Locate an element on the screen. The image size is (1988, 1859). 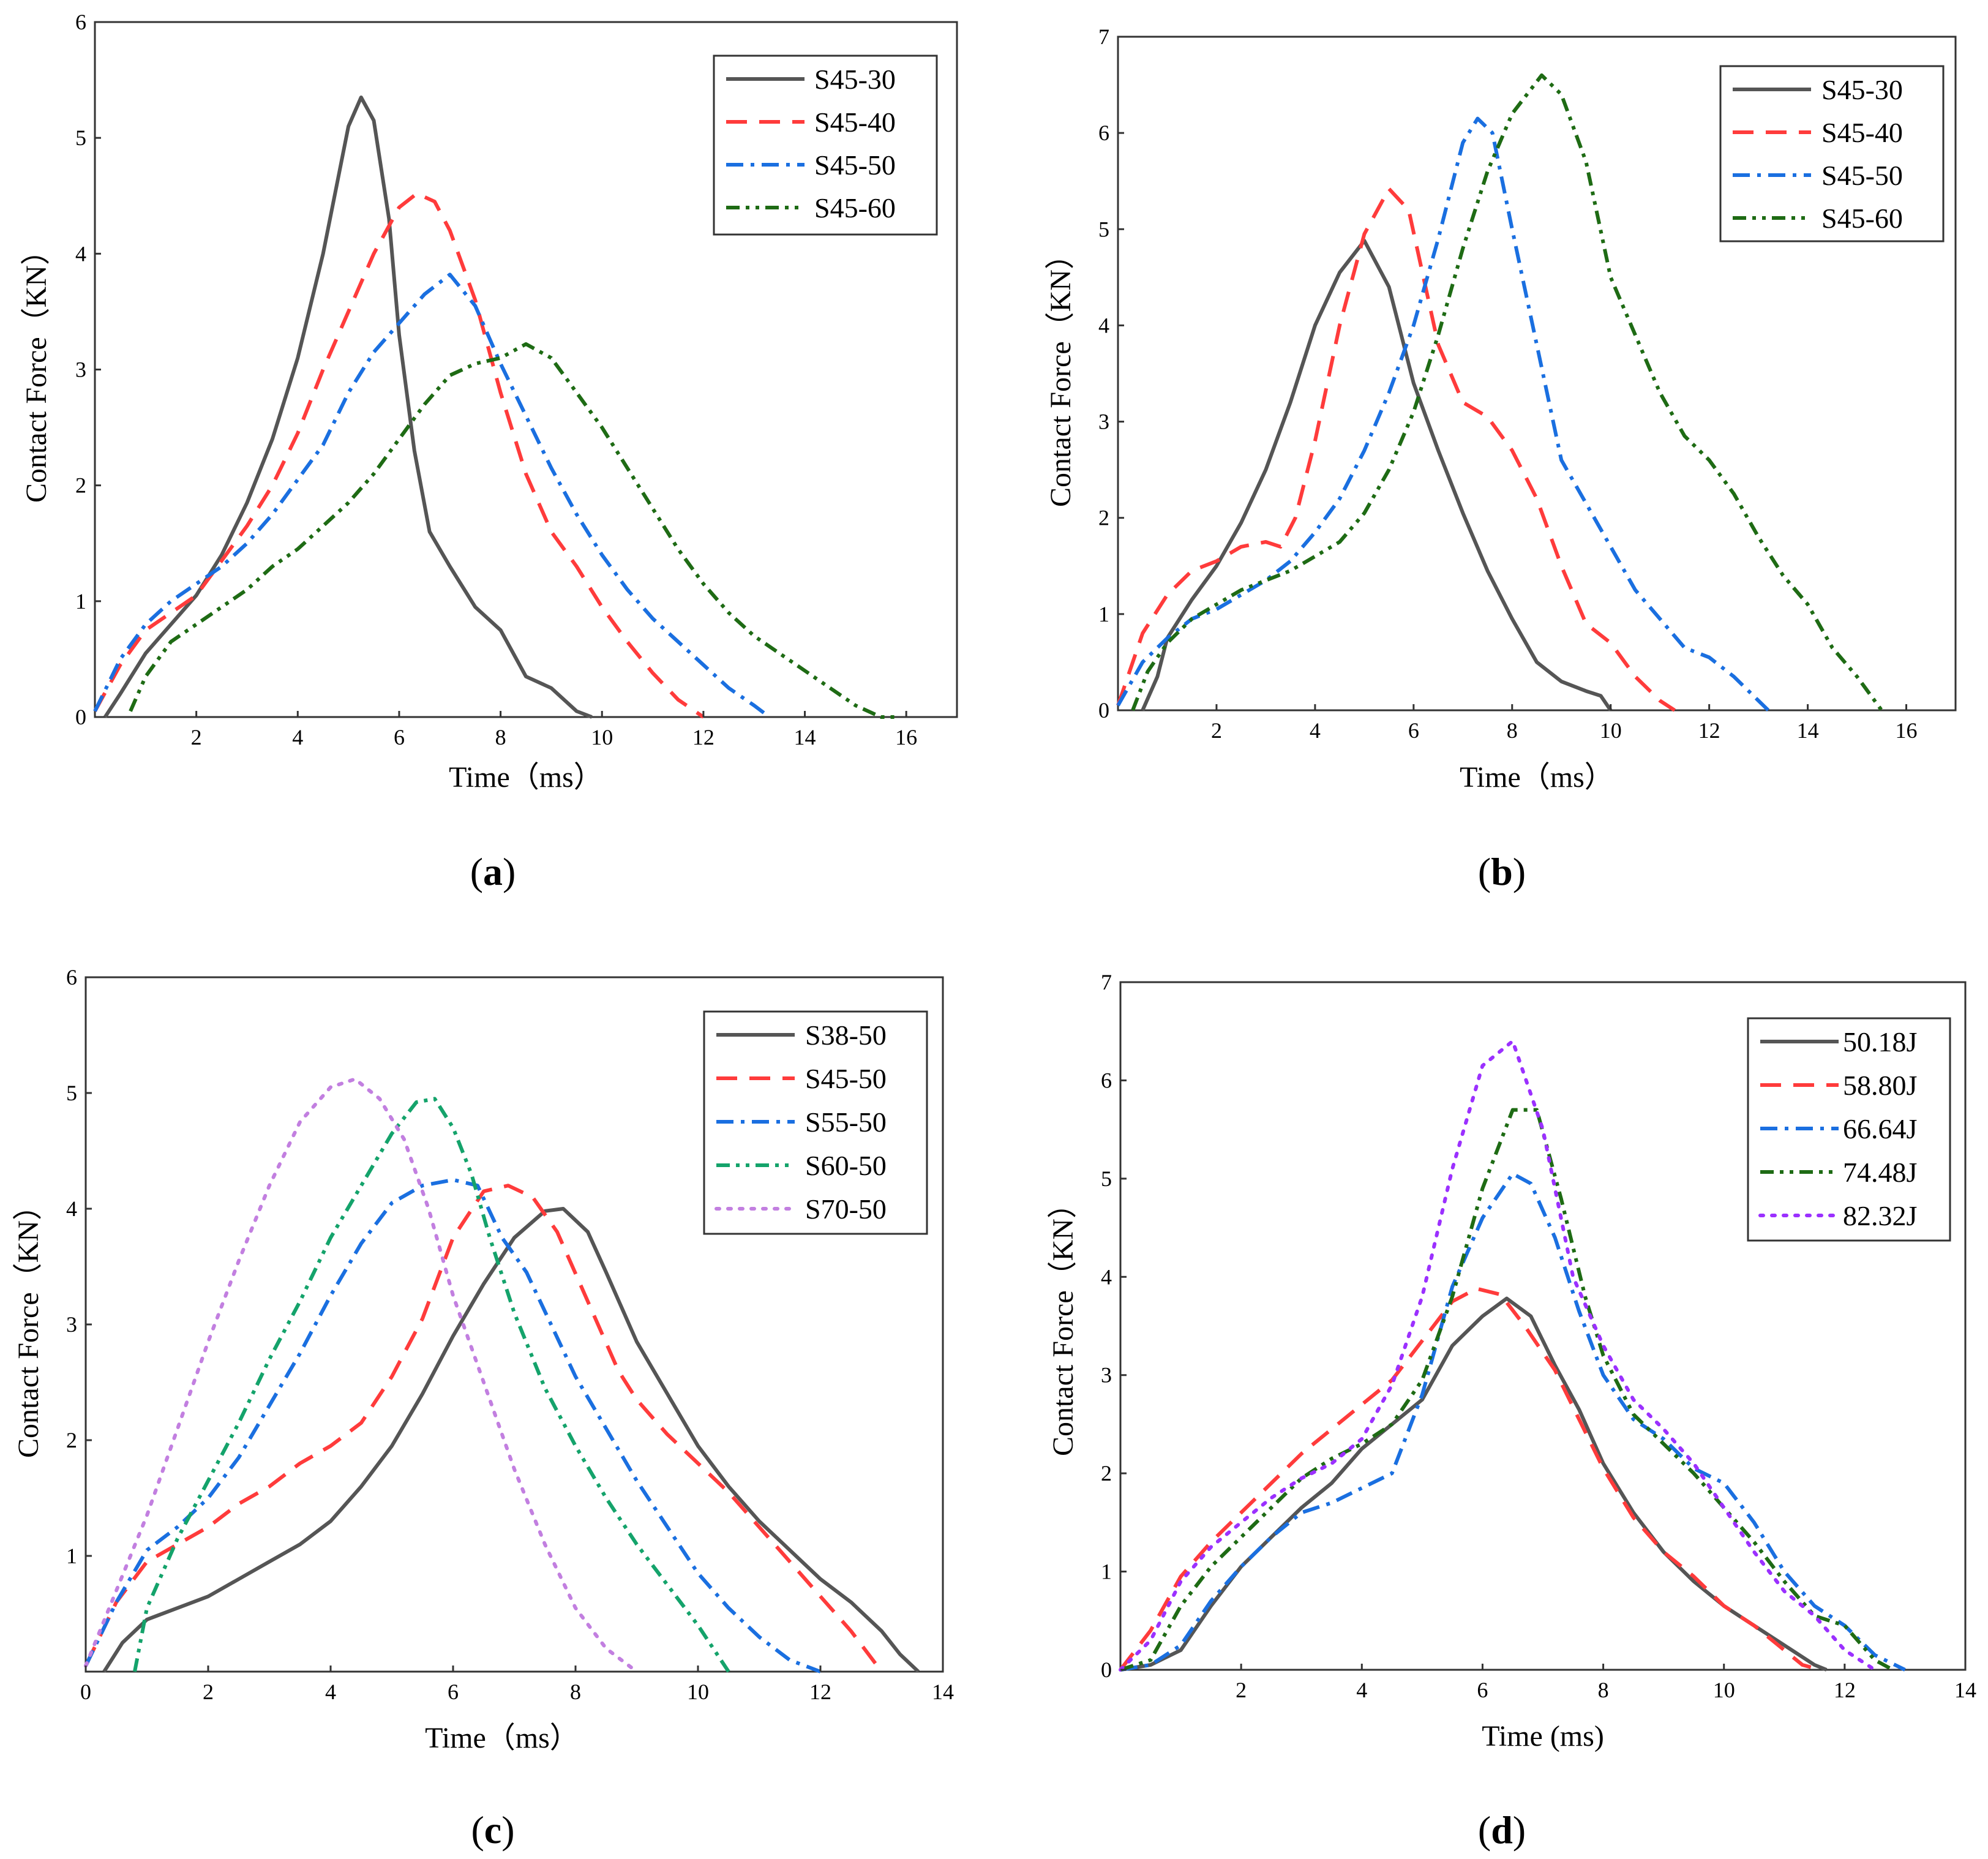
y-tick-label-b: 2 is located at coordinates (1103, 518).